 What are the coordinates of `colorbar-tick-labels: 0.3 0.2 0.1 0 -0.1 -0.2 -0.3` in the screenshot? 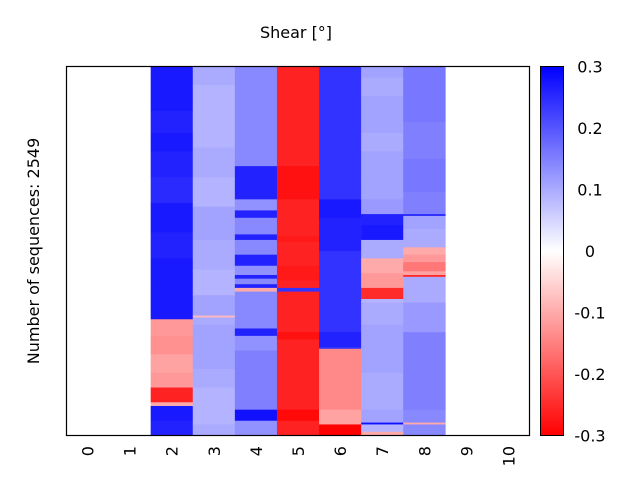 It's located at (589, 252).